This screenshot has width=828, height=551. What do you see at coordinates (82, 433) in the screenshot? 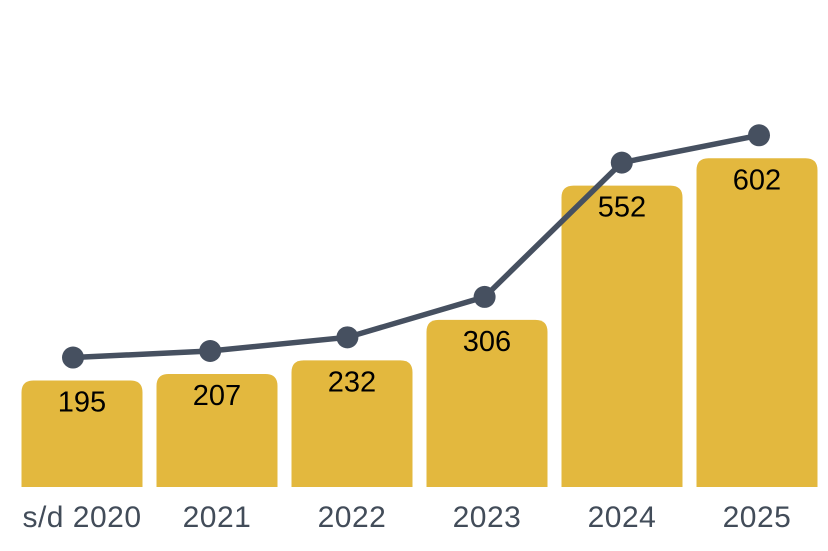
I see `bar-s-d-2020` at bounding box center [82, 433].